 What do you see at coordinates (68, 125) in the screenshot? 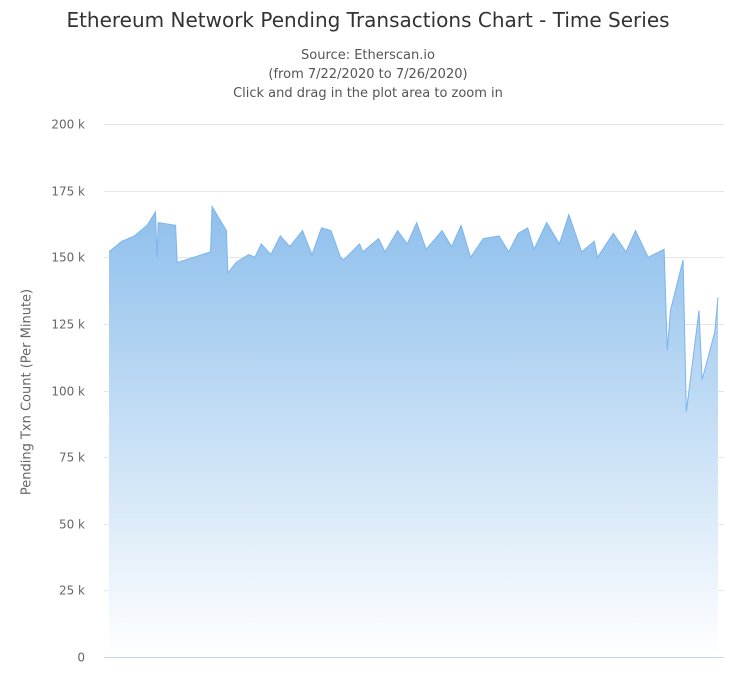
I see `y-tick-label: 200 k` at bounding box center [68, 125].